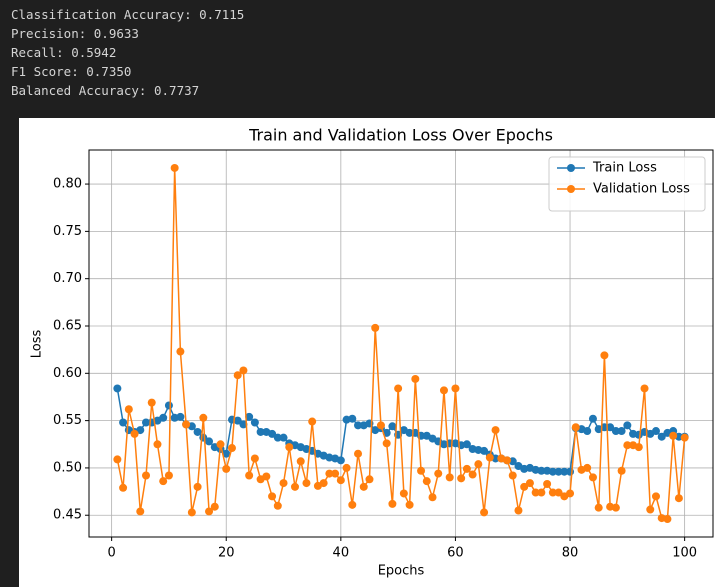 This screenshot has height=587, width=715. Describe the element at coordinates (624, 168) in the screenshot. I see `legend-label: Train Loss` at that location.